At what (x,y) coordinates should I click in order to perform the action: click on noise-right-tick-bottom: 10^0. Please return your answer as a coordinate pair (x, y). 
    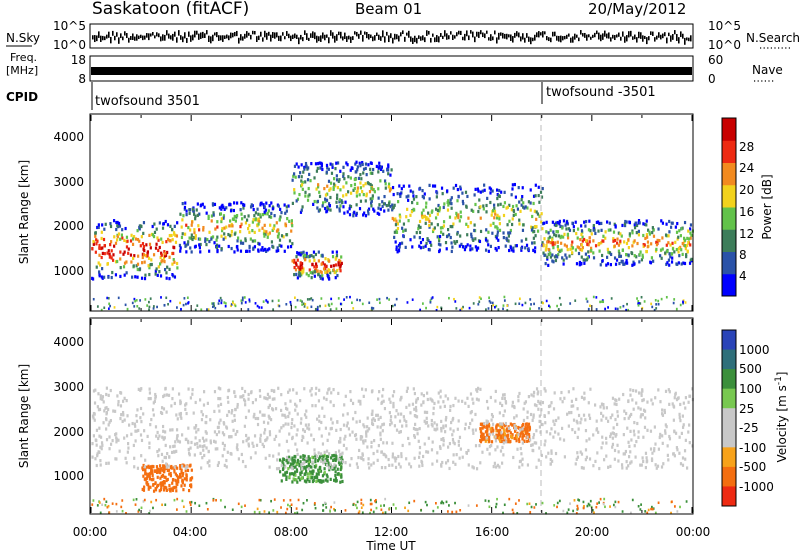
    Looking at the image, I should click on (724, 45).